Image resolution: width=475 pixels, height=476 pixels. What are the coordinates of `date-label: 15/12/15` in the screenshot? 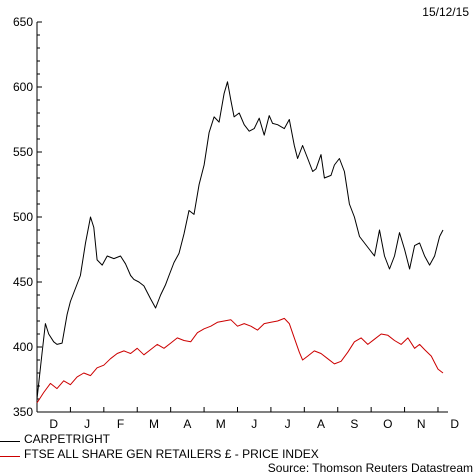 It's located at (445, 12).